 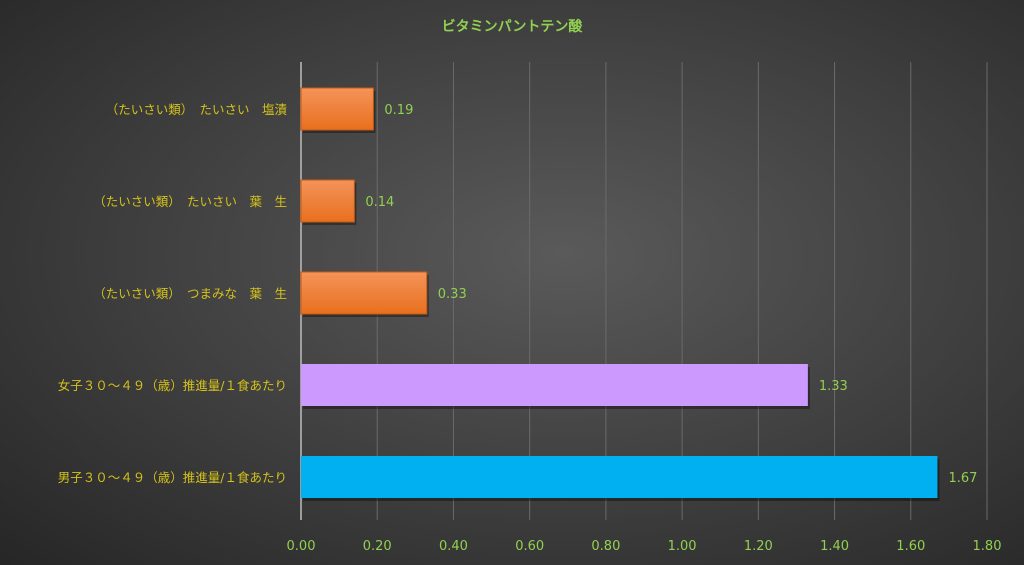 What do you see at coordinates (301, 546) in the screenshot?
I see `x-tick-label: 0.00` at bounding box center [301, 546].